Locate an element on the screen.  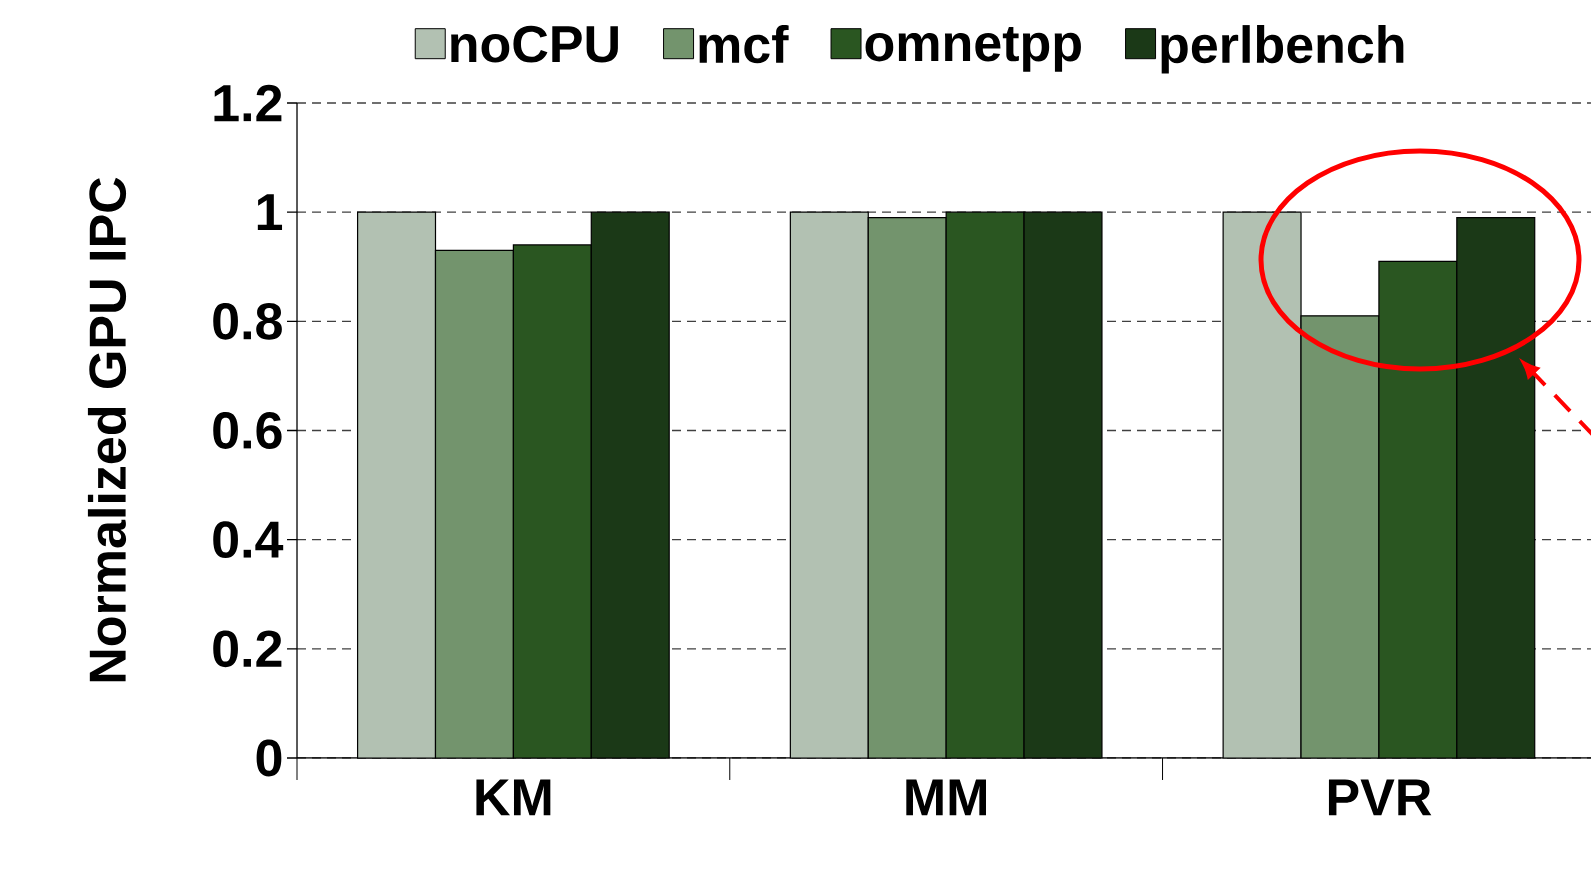
y-axis-title: Normalized GPU IPC is located at coordinates (107, 429).